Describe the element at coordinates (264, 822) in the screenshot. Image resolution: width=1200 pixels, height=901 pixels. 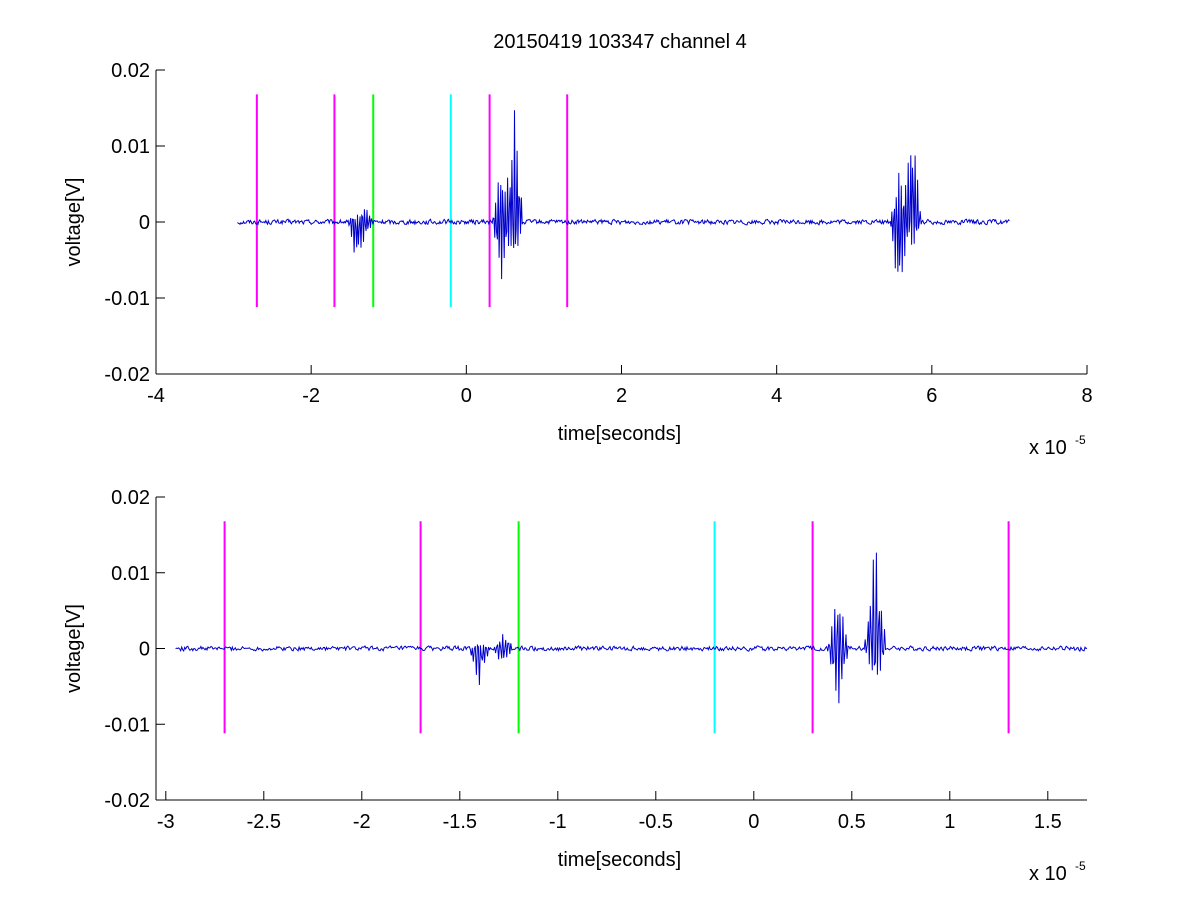
I see `x-tick-label: -2.5` at that location.